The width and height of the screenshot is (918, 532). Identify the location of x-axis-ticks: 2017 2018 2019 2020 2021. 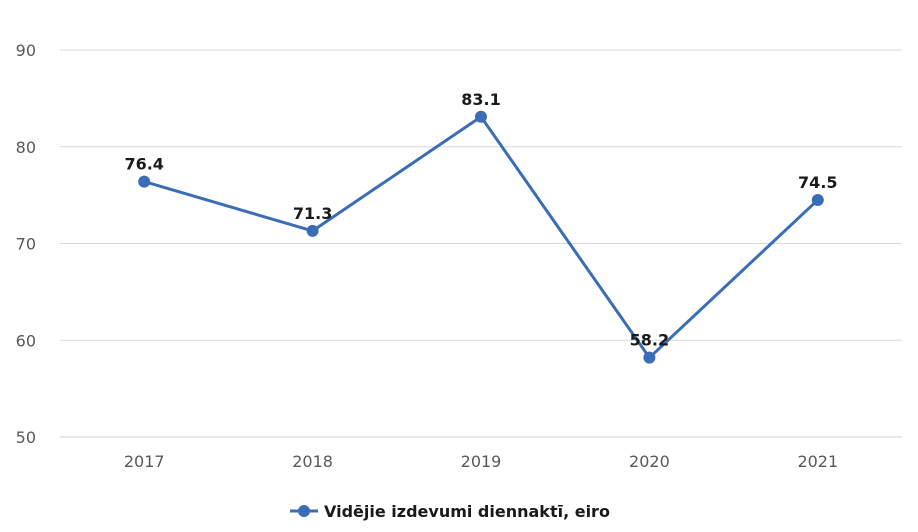
(481, 461).